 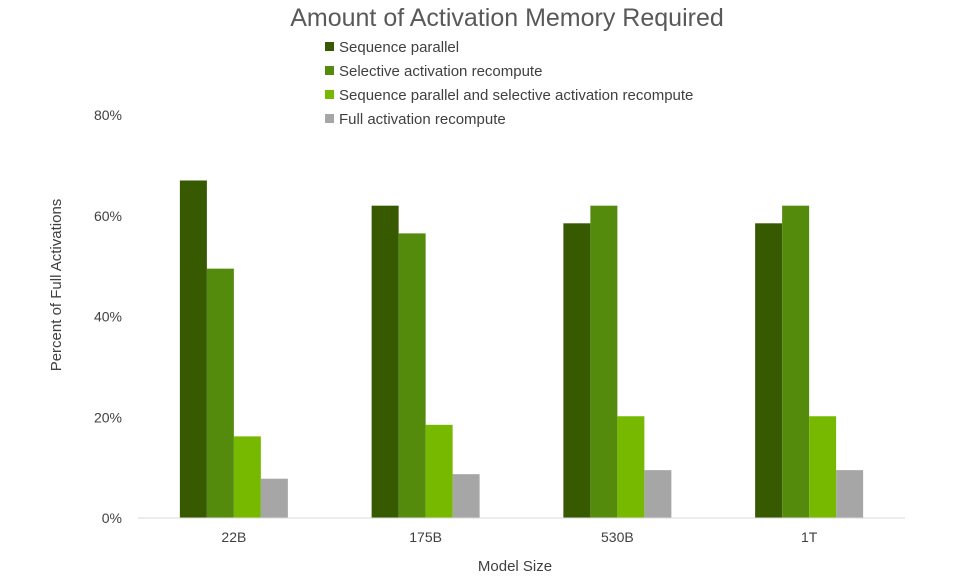 What do you see at coordinates (425, 537) in the screenshot?
I see `x-tick-label: 175B` at bounding box center [425, 537].